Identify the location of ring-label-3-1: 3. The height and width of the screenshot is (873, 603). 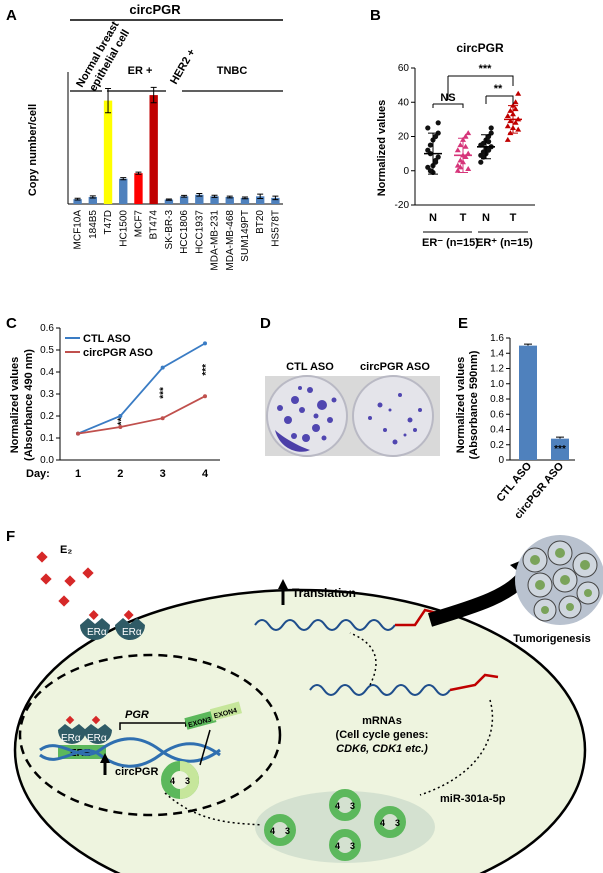
(287, 831).